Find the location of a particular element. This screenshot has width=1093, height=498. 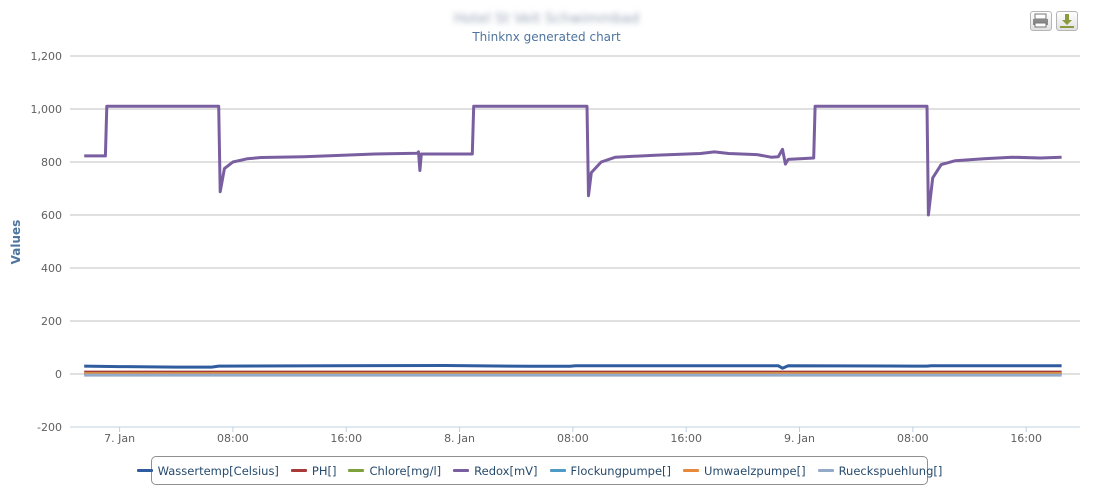

download-button is located at coordinates (1067, 21).